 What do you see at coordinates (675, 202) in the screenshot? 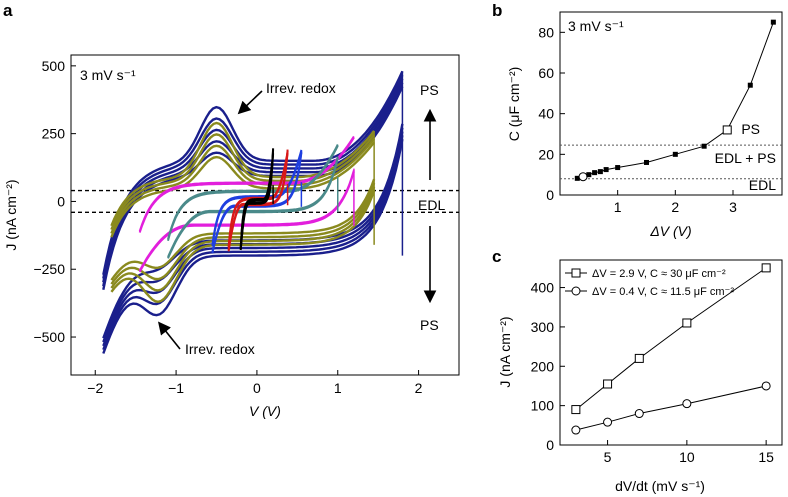
I see `panel-b-x-ticks: 1 2 3` at bounding box center [675, 202].